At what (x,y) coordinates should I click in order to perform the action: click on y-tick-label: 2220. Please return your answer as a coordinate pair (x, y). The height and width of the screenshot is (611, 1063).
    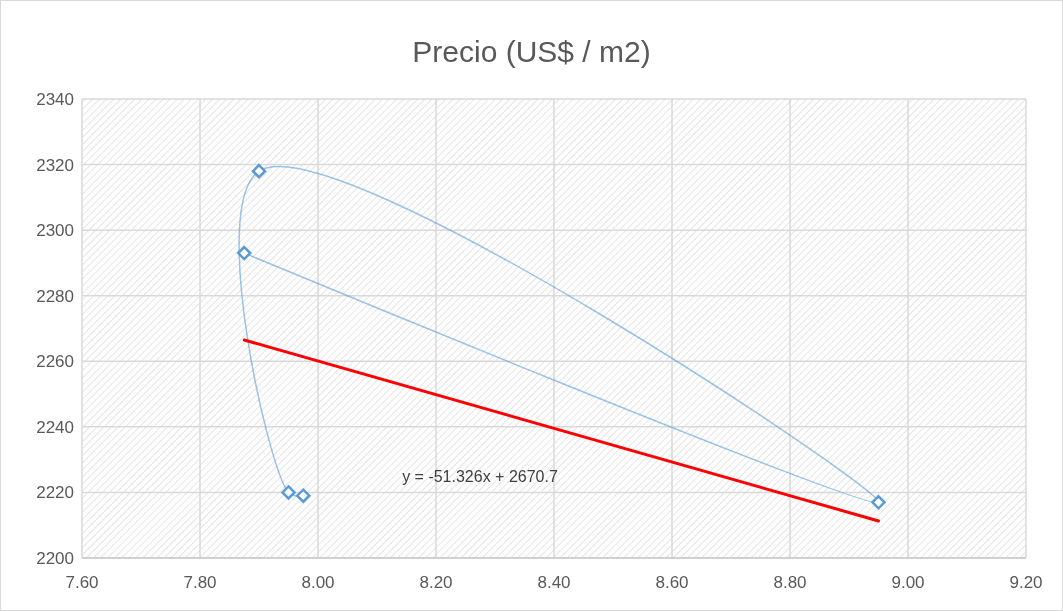
    Looking at the image, I should click on (55, 493).